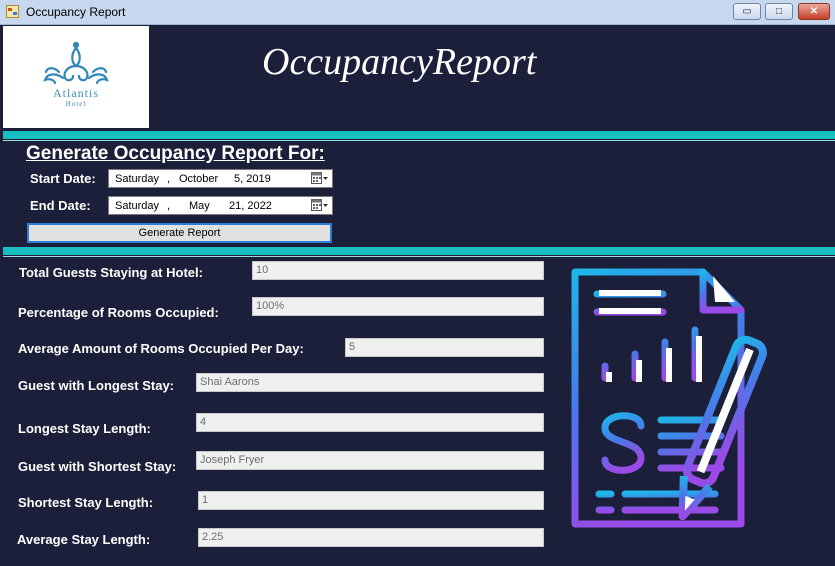 The width and height of the screenshot is (835, 566). I want to click on start-date-label: Start Date:, so click(63, 178).